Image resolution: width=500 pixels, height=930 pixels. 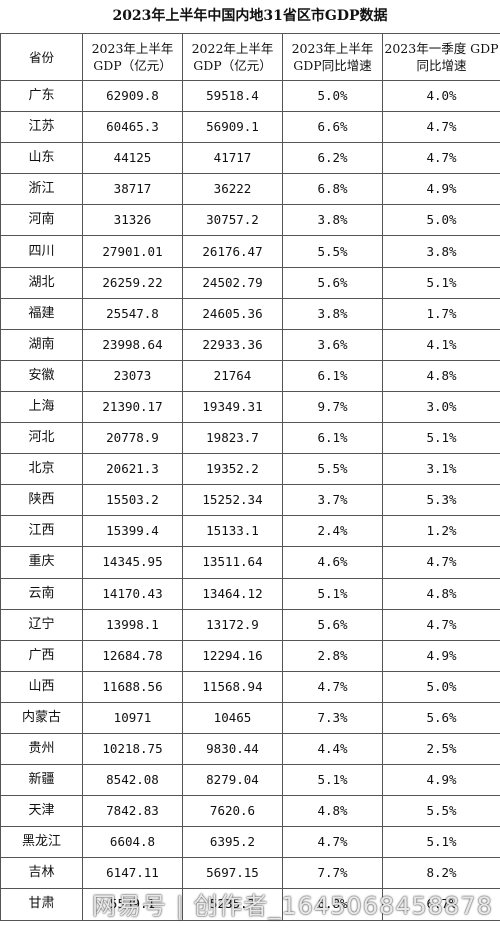 I want to click on gdp-2022h1-cell: 19349.31, so click(x=232, y=407).